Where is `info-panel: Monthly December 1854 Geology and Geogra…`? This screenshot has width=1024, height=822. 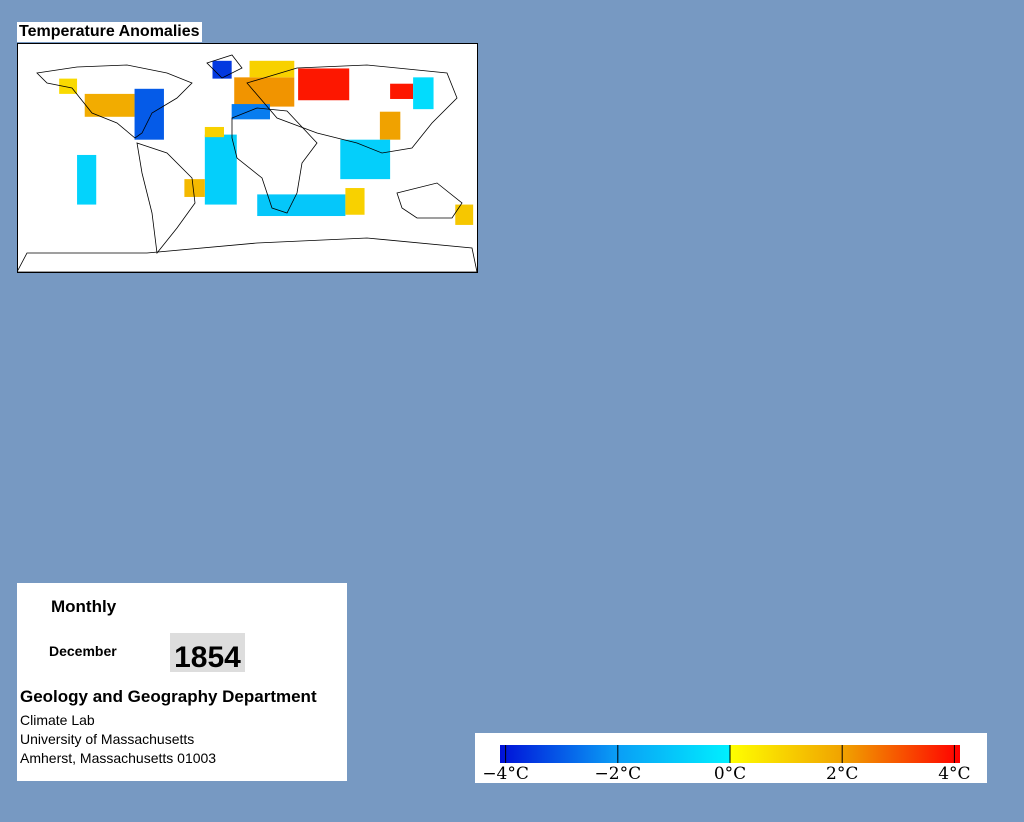 info-panel: Monthly December 1854 Geology and Geogra… is located at coordinates (182, 682).